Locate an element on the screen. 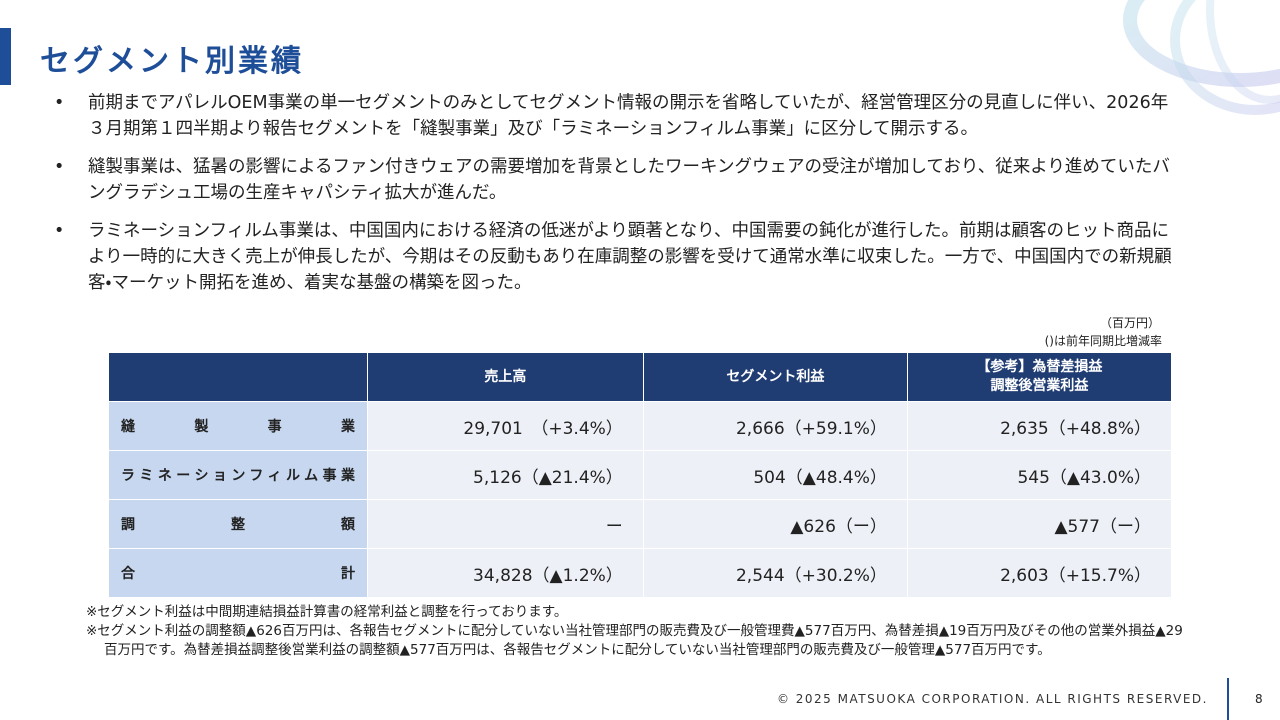  decoration is located at coordinates (1201, 57).